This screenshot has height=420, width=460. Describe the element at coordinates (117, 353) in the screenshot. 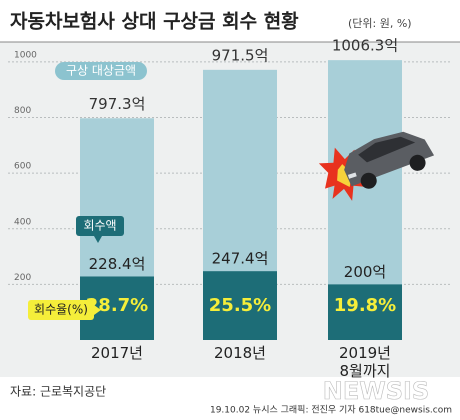

I see `x-tick-label: 2017년` at that location.